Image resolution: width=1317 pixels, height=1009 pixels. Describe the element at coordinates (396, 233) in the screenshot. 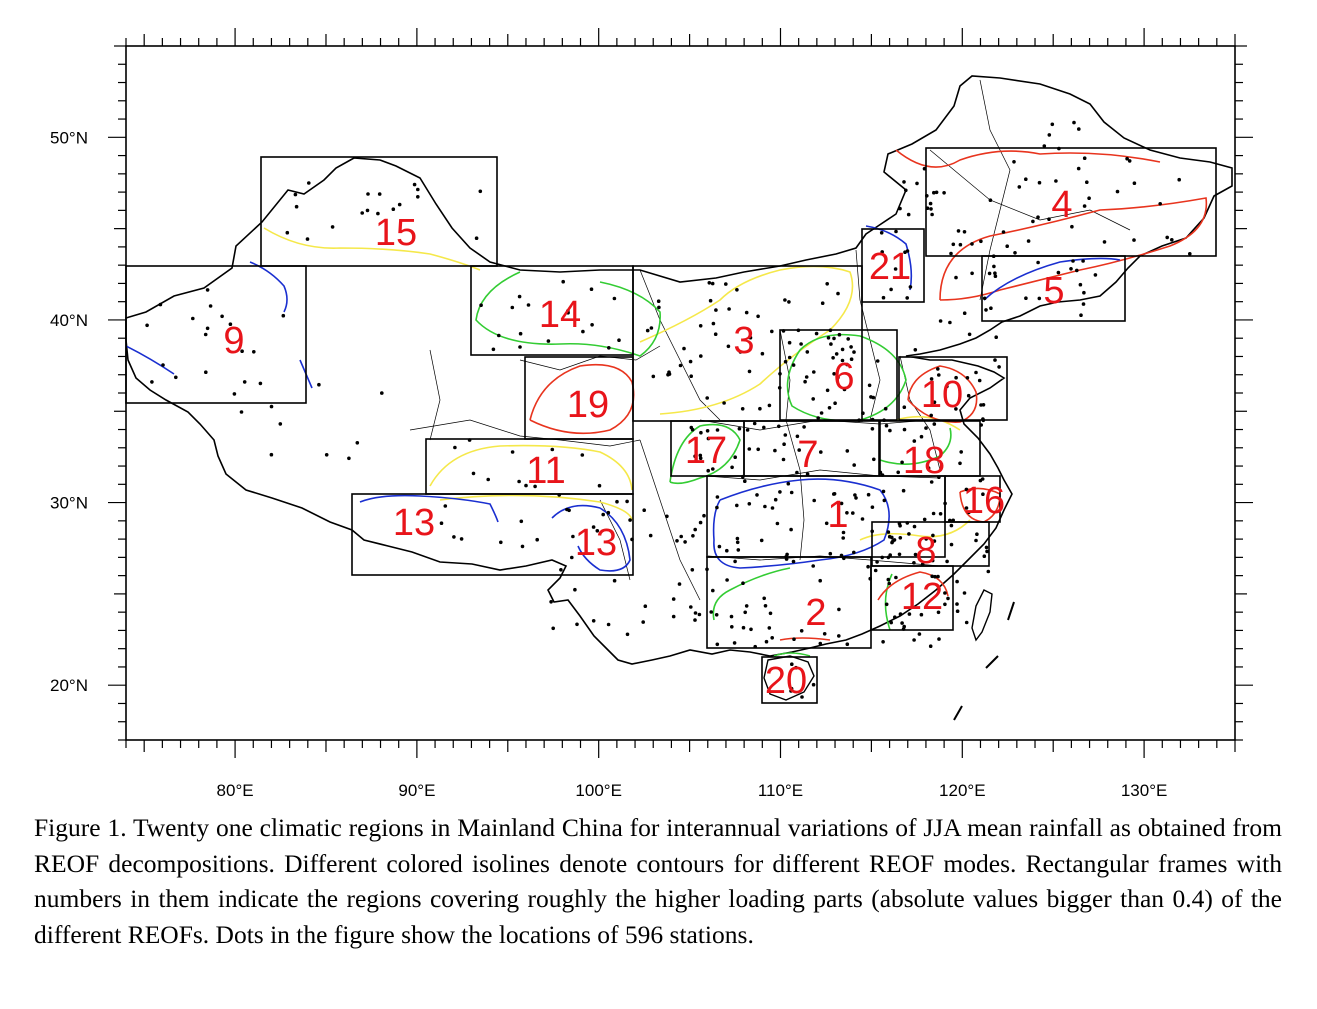

I see `region-number-15: 15` at that location.